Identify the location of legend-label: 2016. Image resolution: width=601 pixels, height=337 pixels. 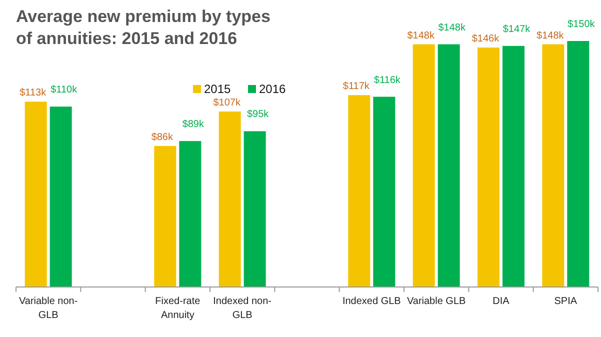
(272, 89).